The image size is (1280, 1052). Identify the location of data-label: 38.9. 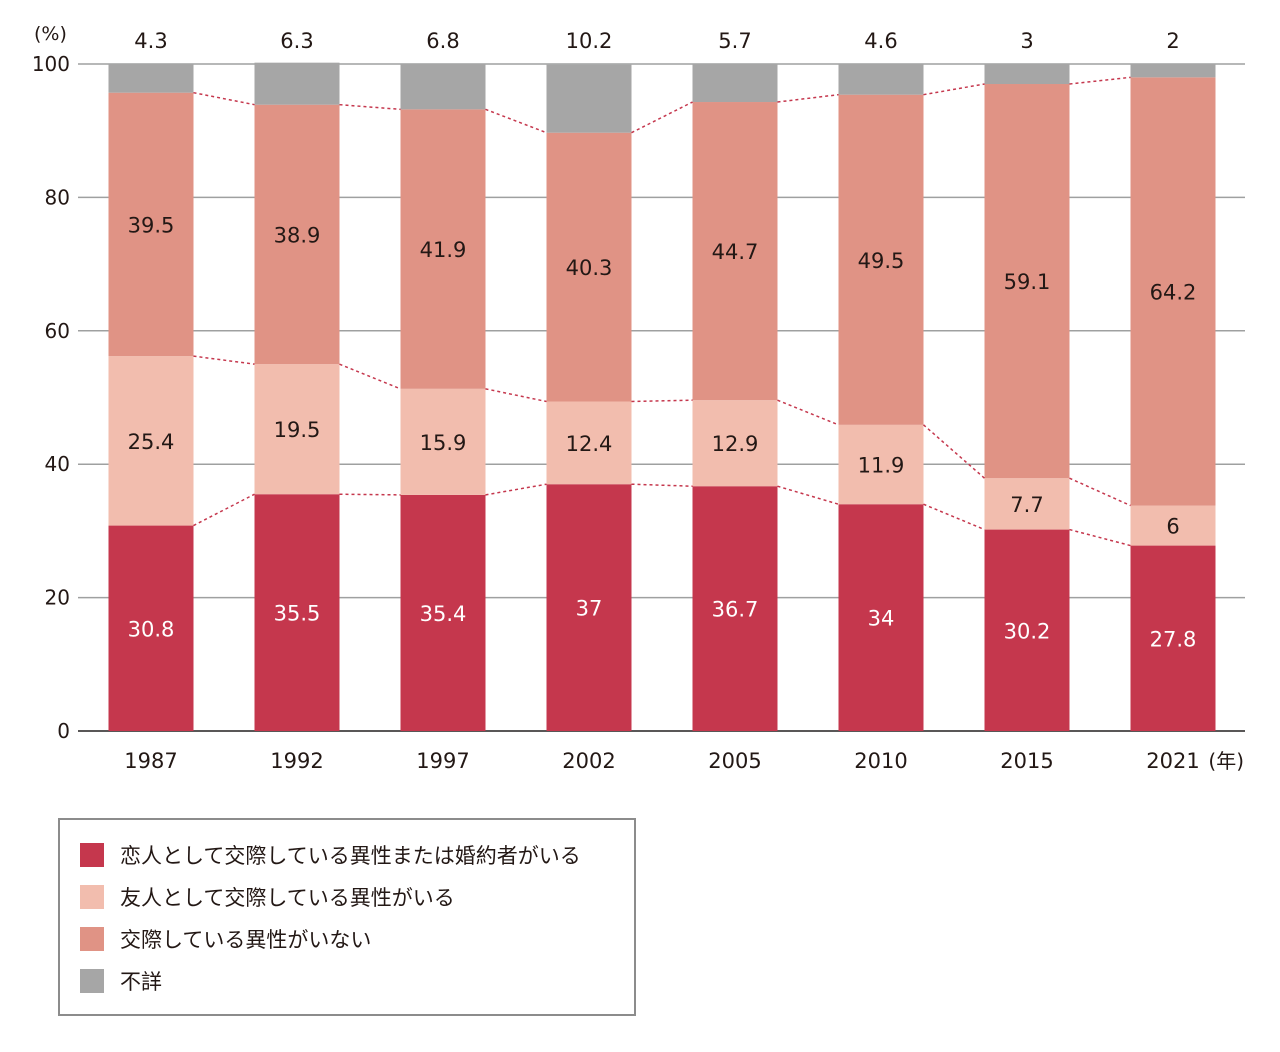
(297, 235).